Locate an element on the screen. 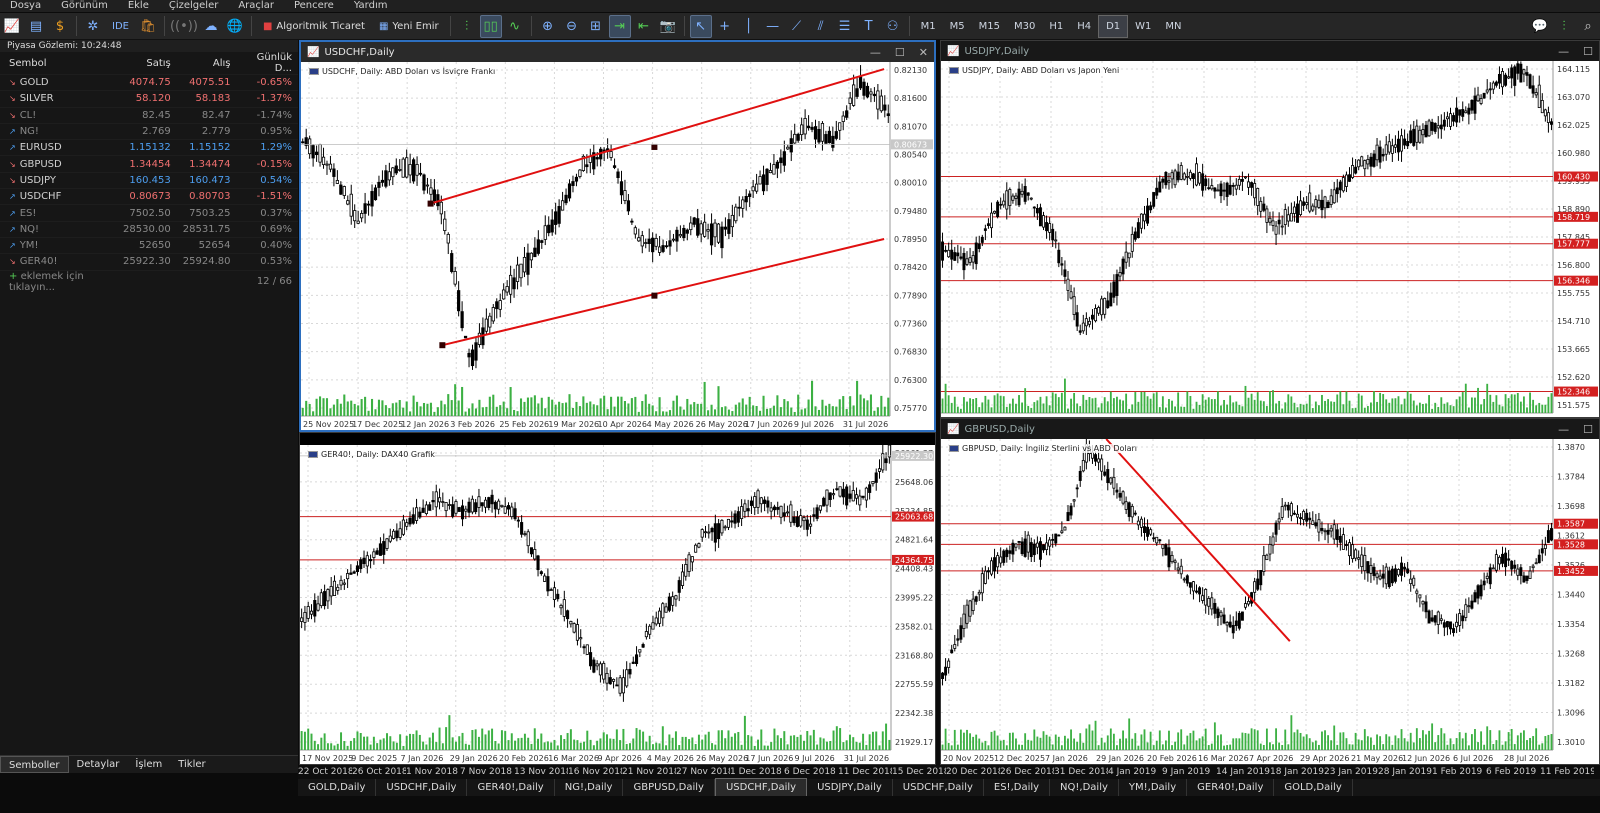 The width and height of the screenshot is (1600, 813). market-watch-row-usdjpy: ↘ USDJPY 160.453 160.473 0.54% is located at coordinates (149, 180).